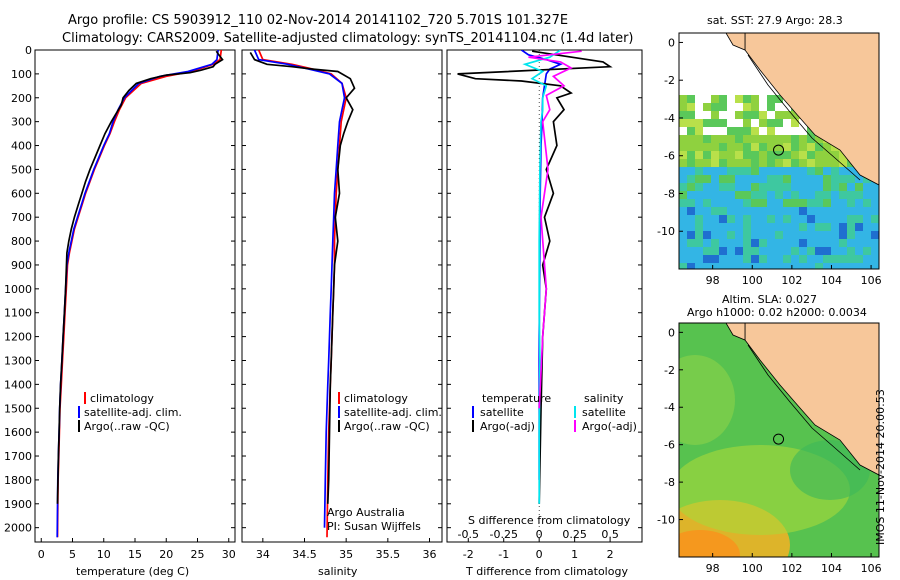 Image resolution: width=900 pixels, height=580 pixels. What do you see at coordinates (574, 554) in the screenshot?
I see `x-tick-label: 1` at bounding box center [574, 554].